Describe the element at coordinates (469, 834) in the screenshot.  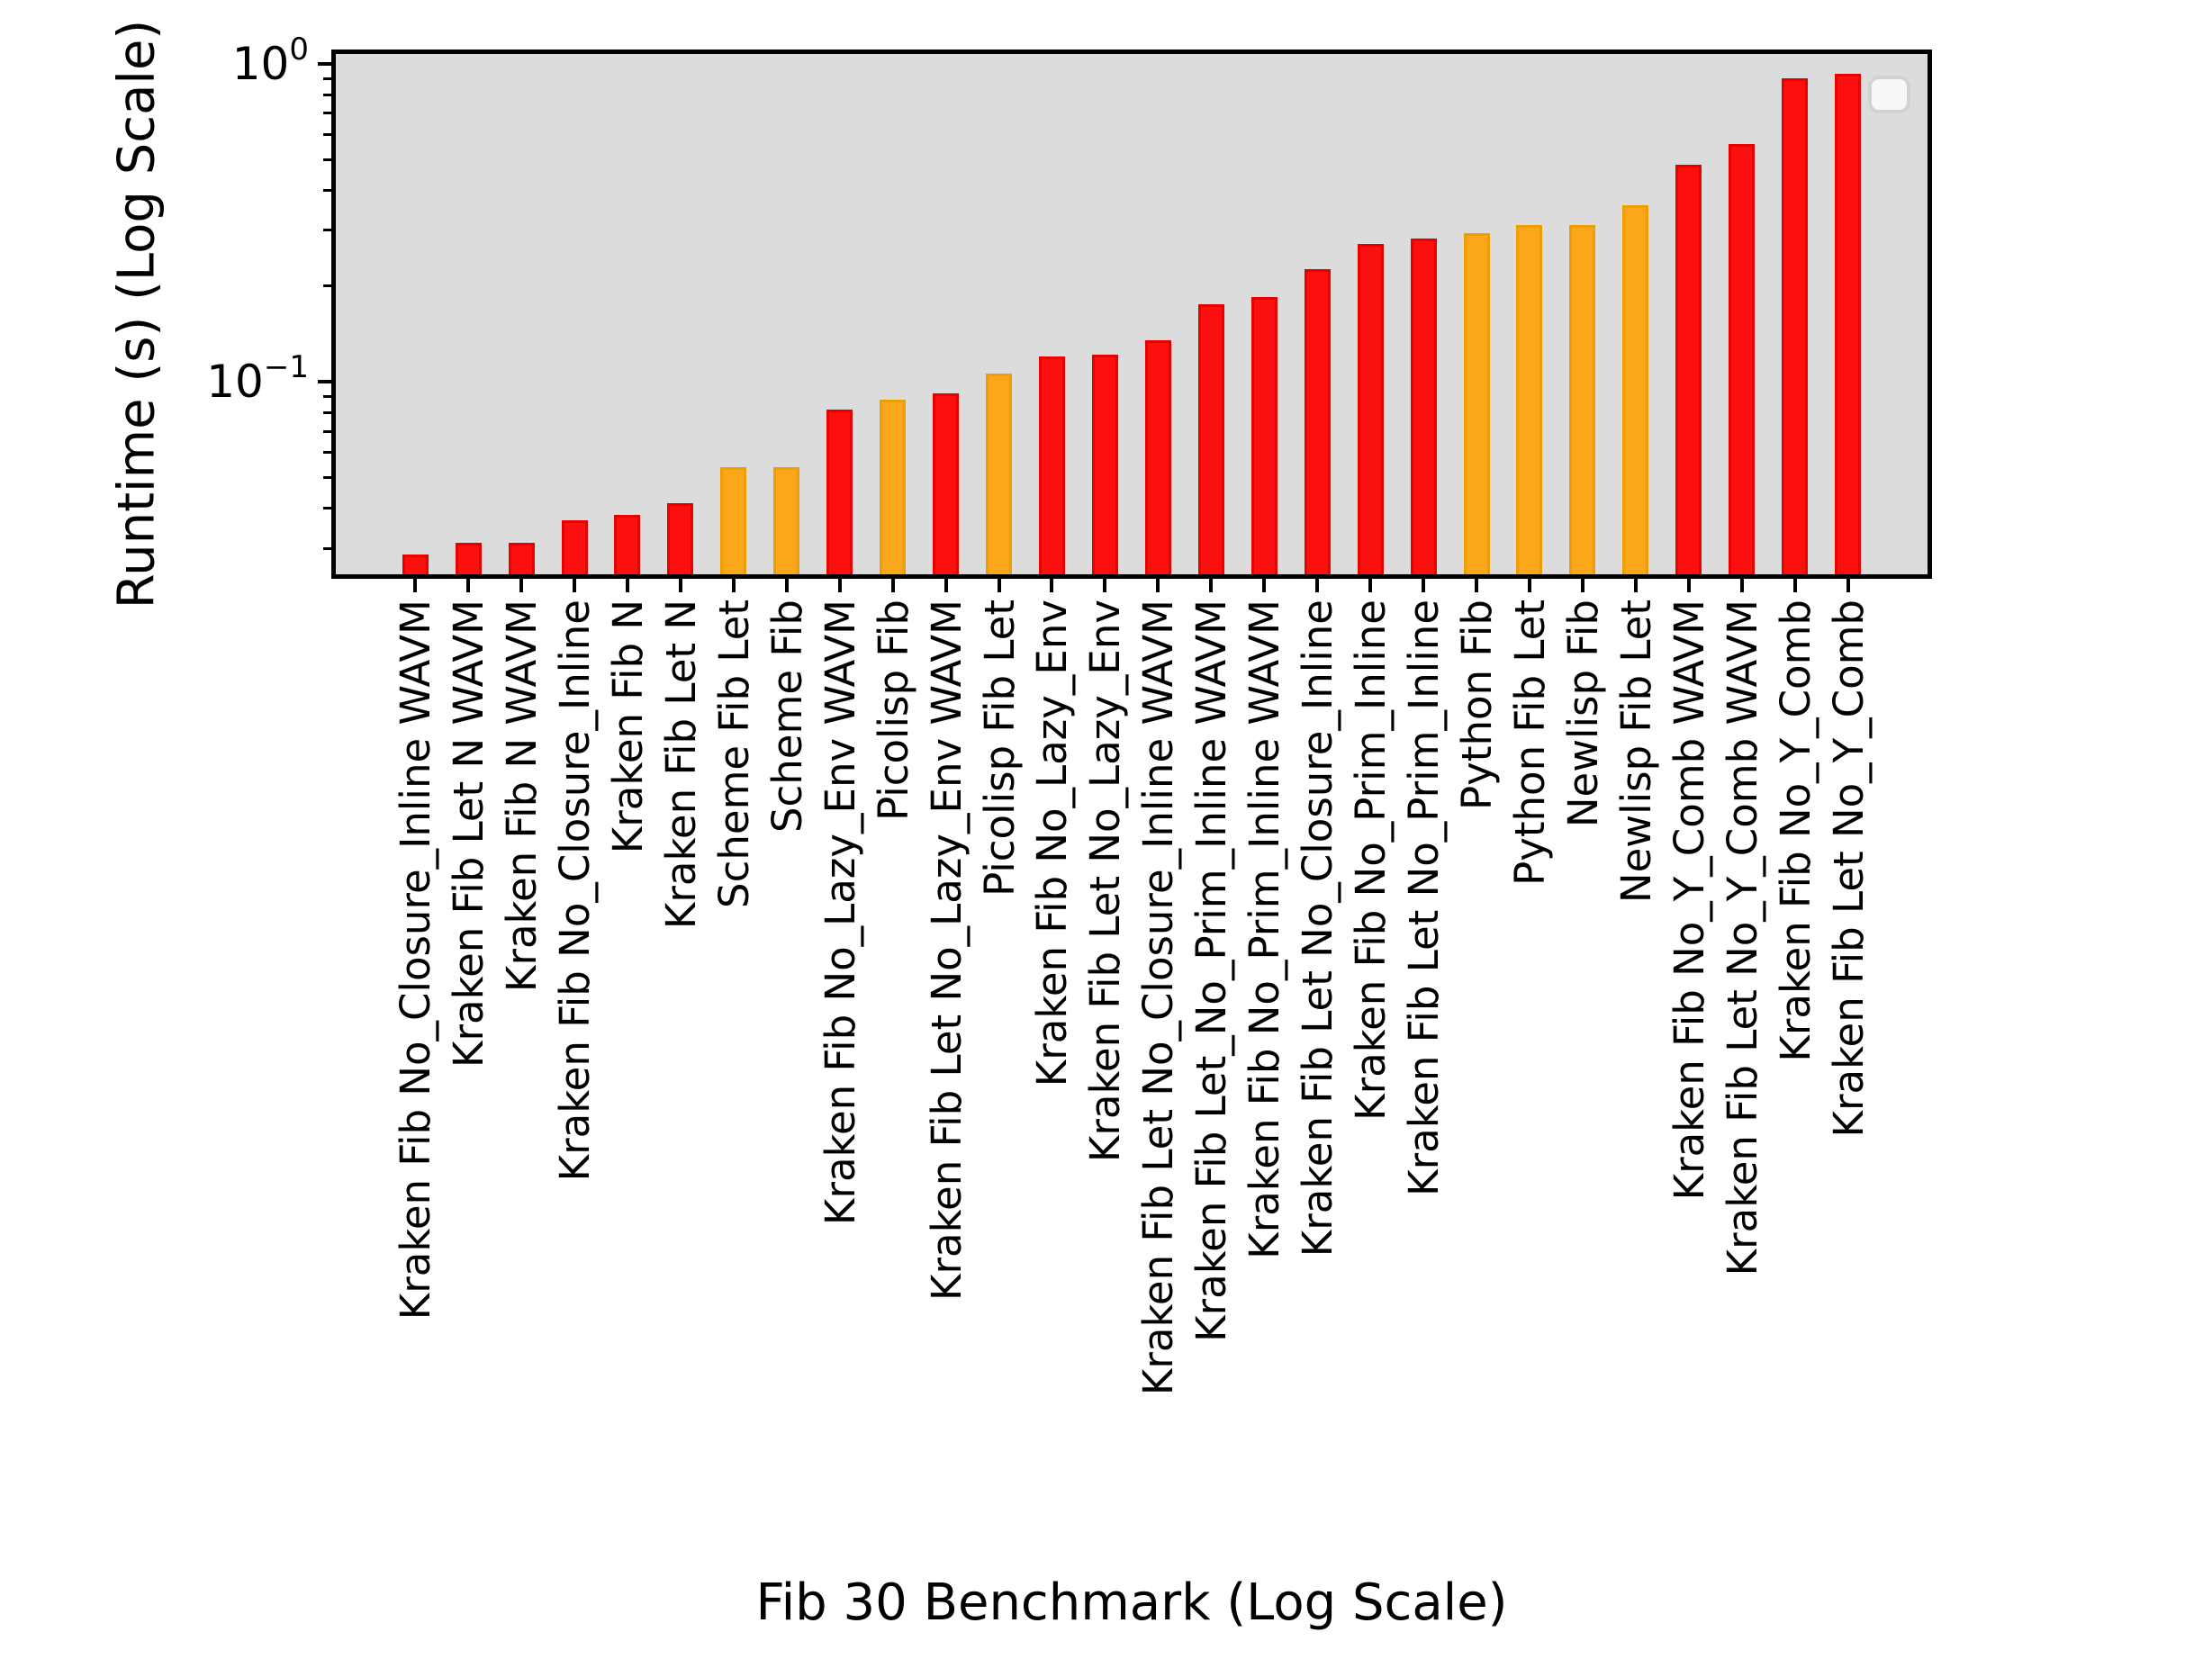
I see `x-tick-label: Kraken Fib Let N WAVM` at that location.